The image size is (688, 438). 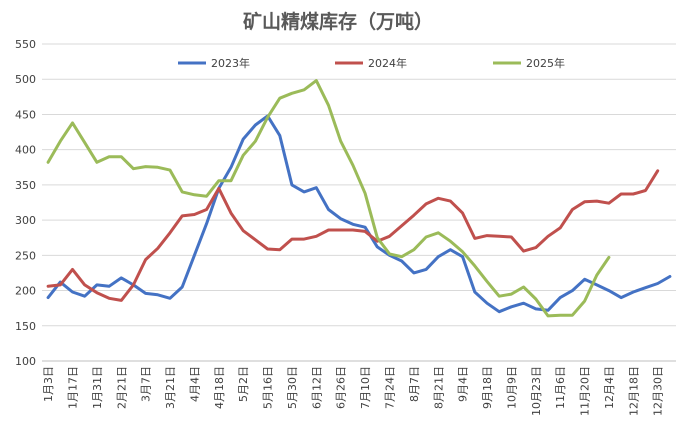 I want to click on legend-label: 2024年, so click(x=387, y=63).